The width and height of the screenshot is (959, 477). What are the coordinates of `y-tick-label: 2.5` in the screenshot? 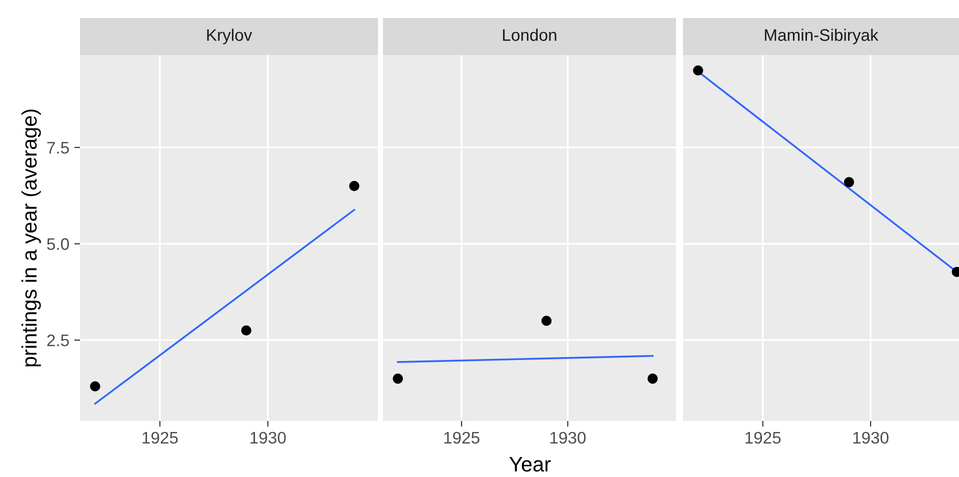 It's located at (58, 340).